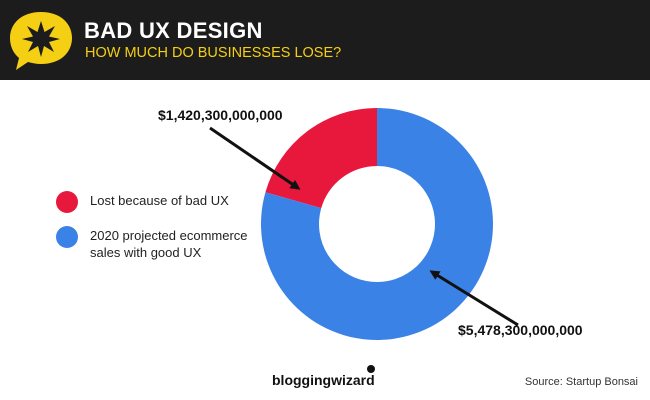 This screenshot has height=400, width=650. What do you see at coordinates (213, 53) in the screenshot?
I see `page-subtitle: HOW MUCH DO BUSINESSES LOSE?` at bounding box center [213, 53].